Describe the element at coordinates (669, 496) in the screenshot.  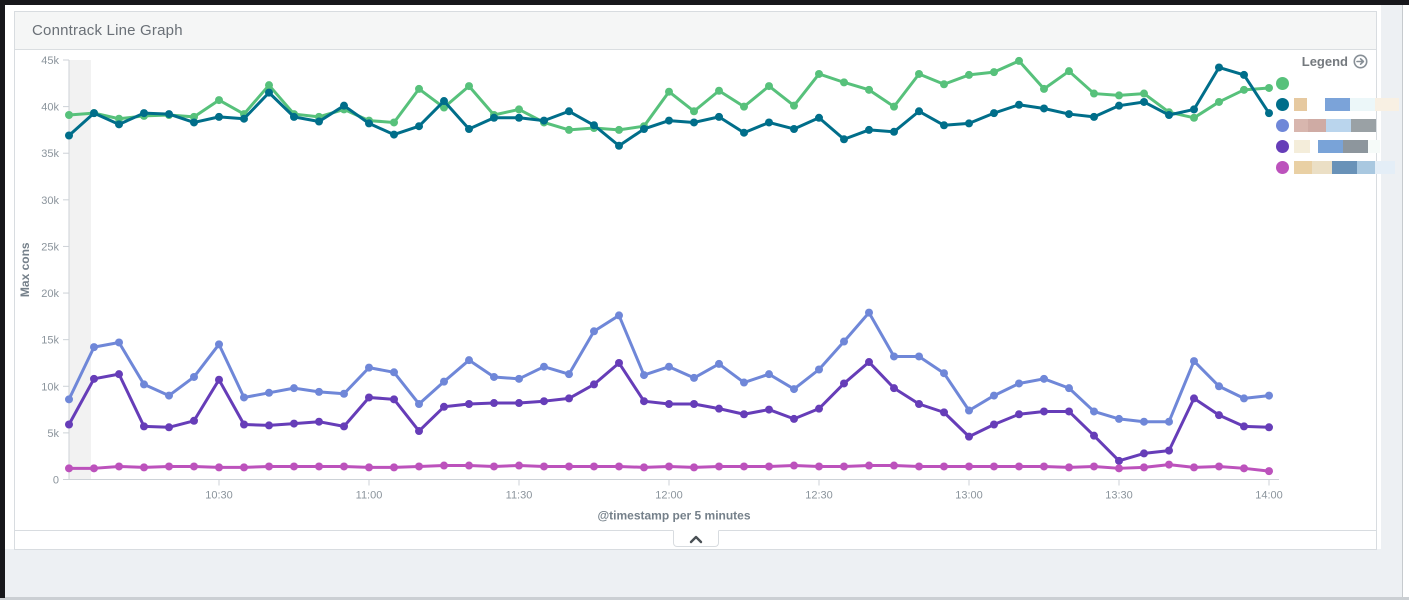
I see `svg-text: 12:00` at that location.